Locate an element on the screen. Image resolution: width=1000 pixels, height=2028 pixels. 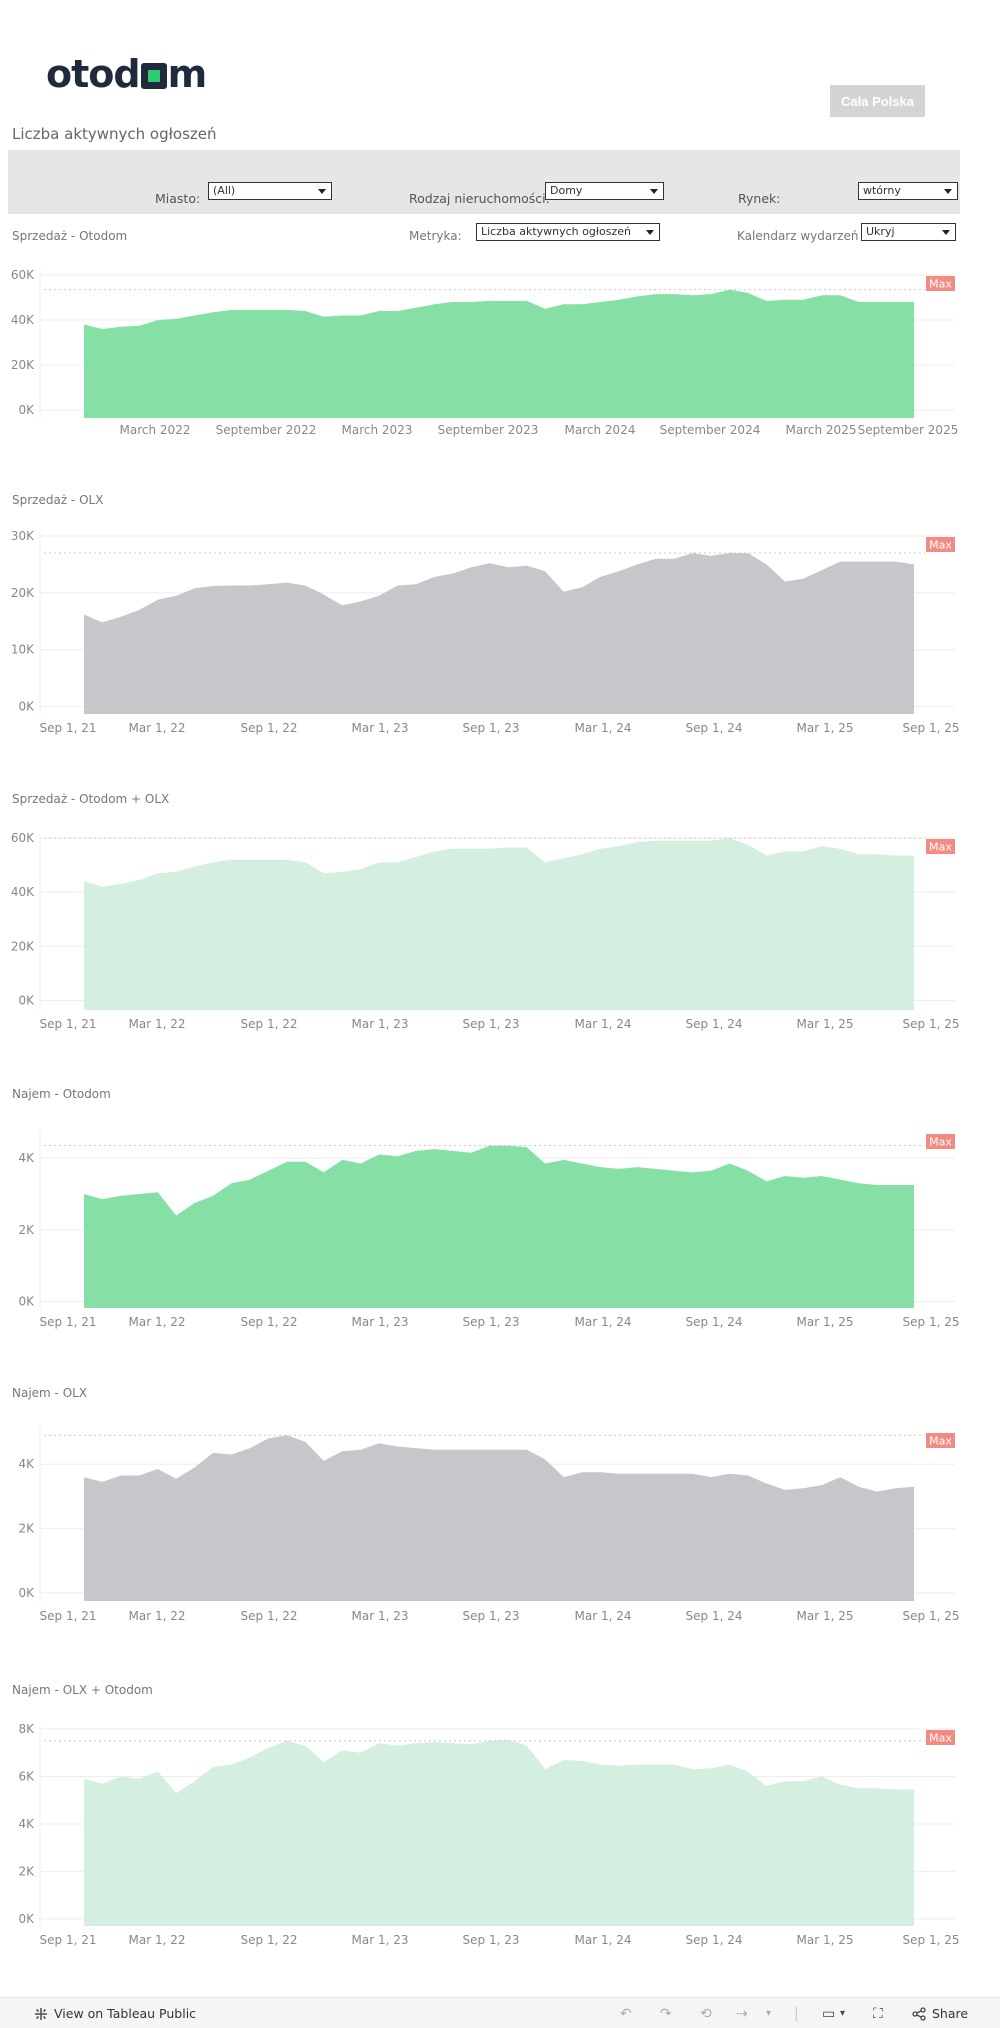
share-button: Share is located at coordinates (950, 2013).